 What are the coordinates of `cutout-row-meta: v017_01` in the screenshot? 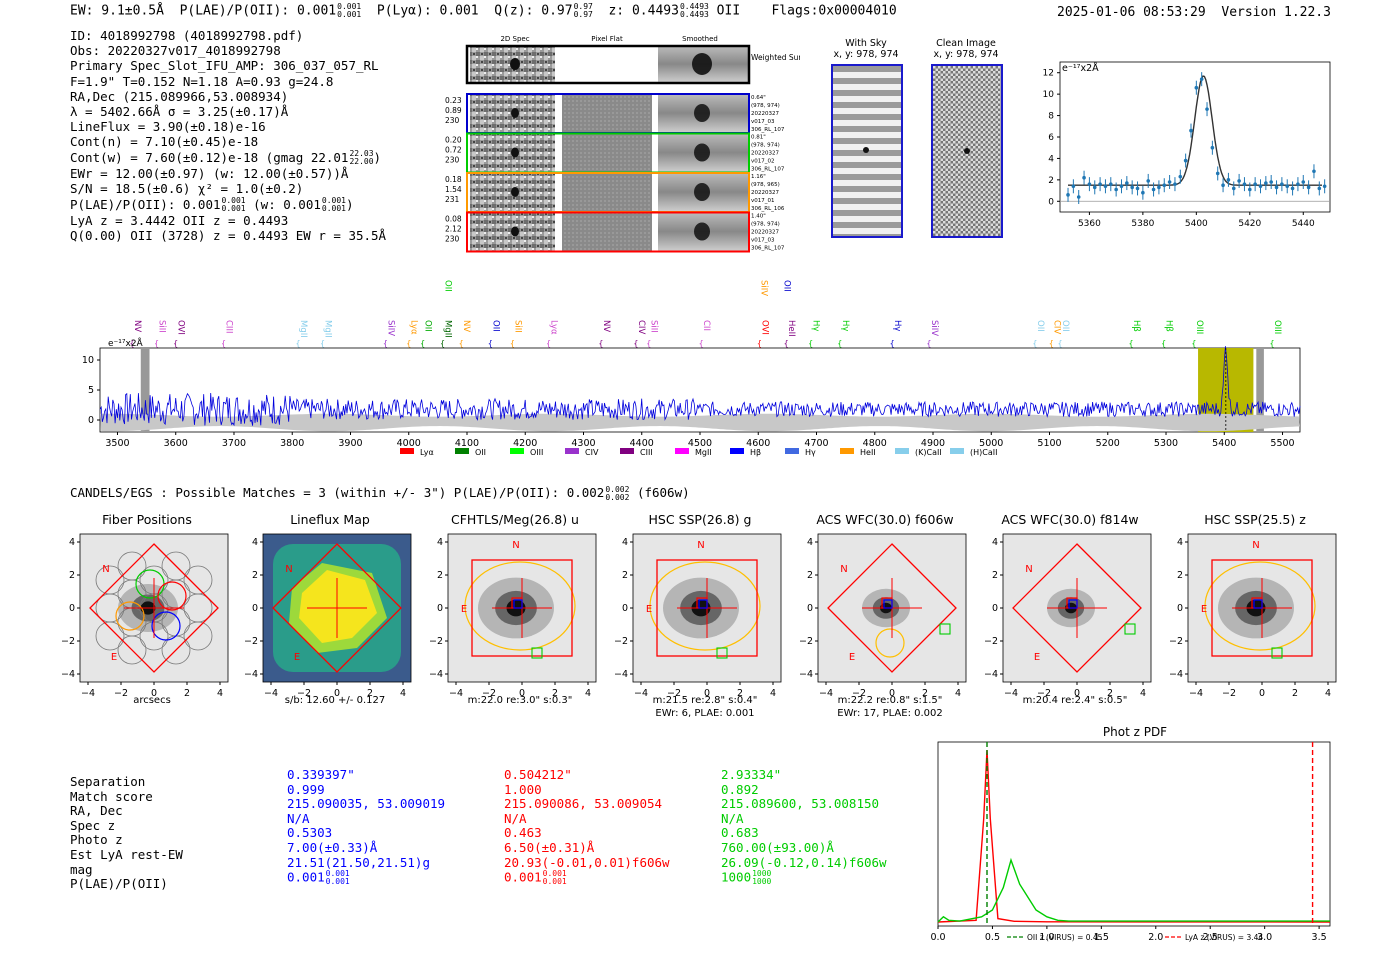 It's located at (763, 201).